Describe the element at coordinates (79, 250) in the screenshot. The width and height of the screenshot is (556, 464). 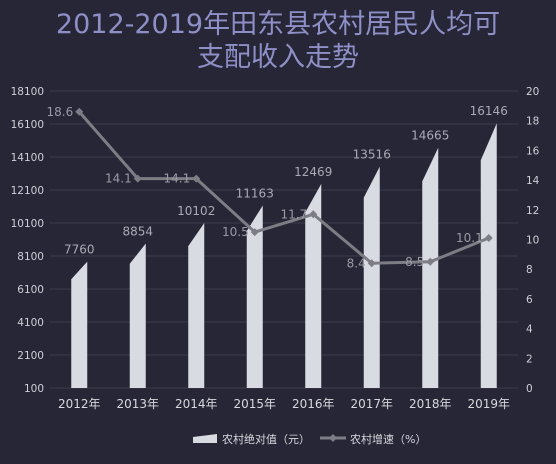
I see `bar-data-label: 7760` at that location.